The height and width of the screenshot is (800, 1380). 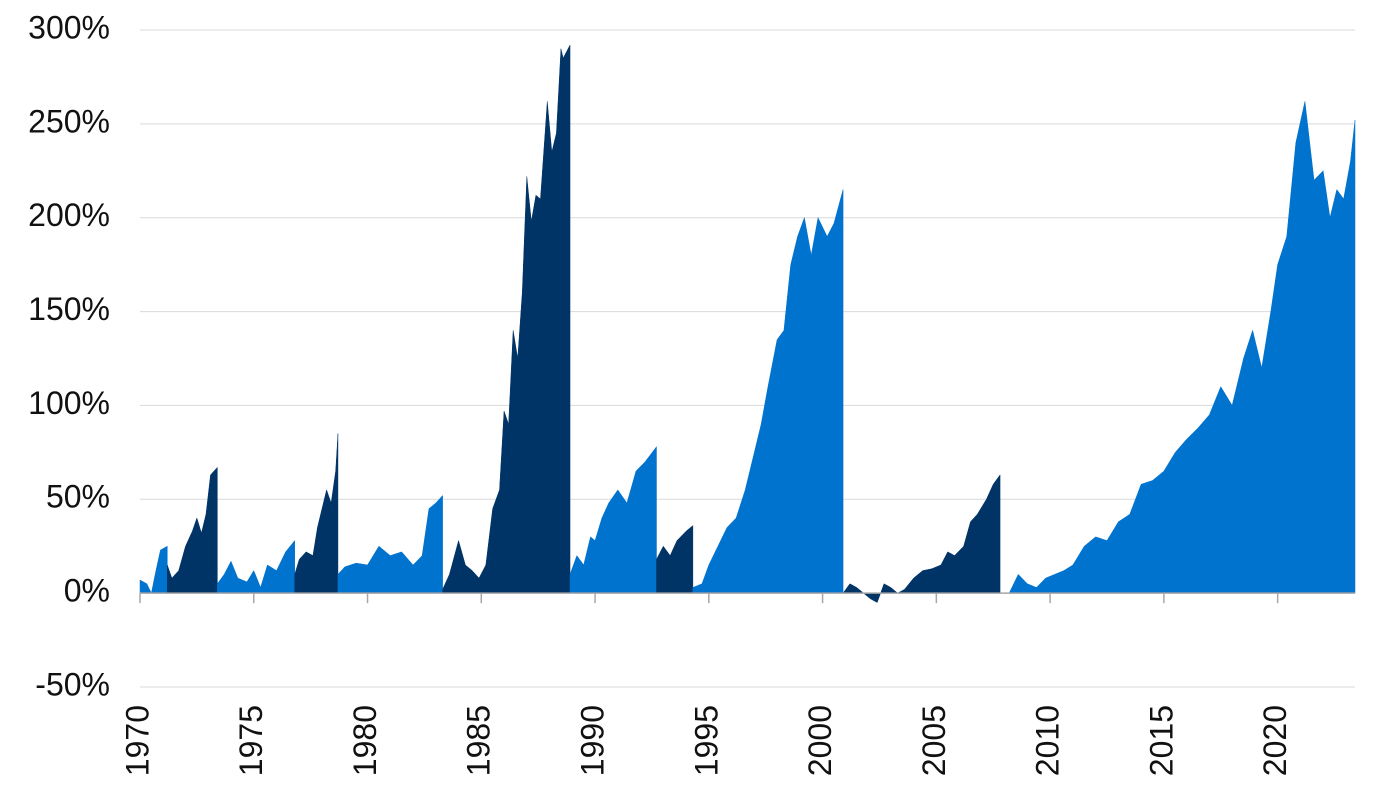 What do you see at coordinates (365, 740) in the screenshot?
I see `x-tick-label: 1980` at bounding box center [365, 740].